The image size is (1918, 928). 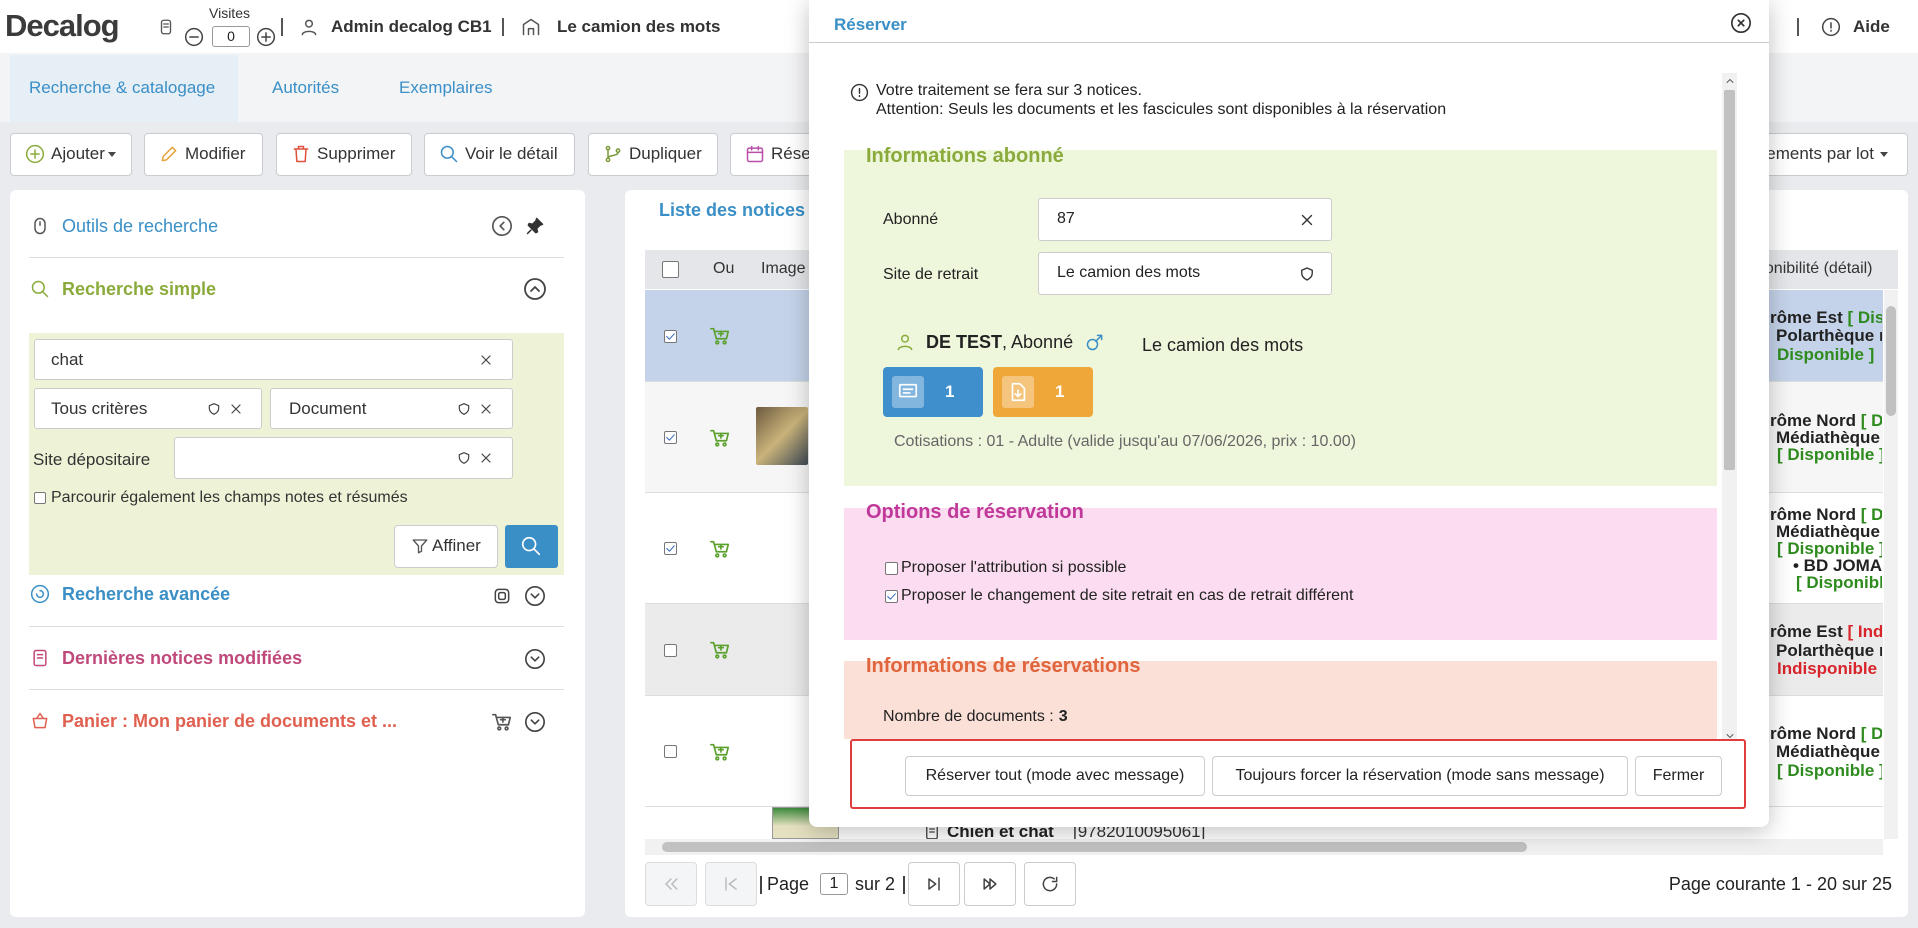 I want to click on pager-icon, so click(x=1050, y=884).